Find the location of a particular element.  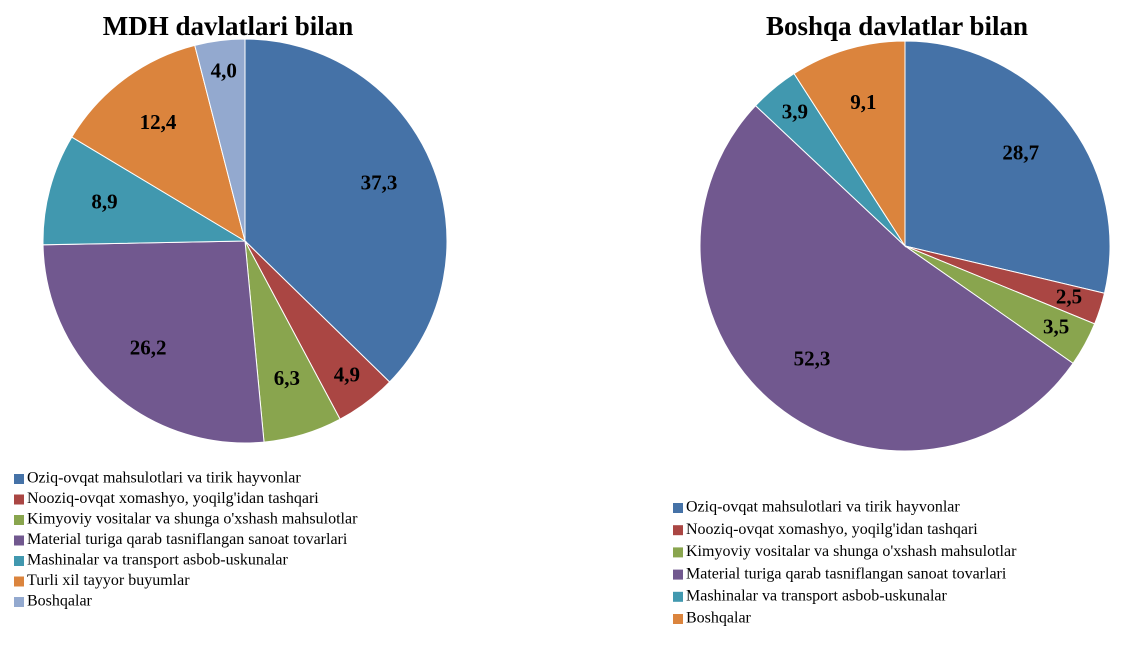

data-label: 4,9 is located at coordinates (347, 375).